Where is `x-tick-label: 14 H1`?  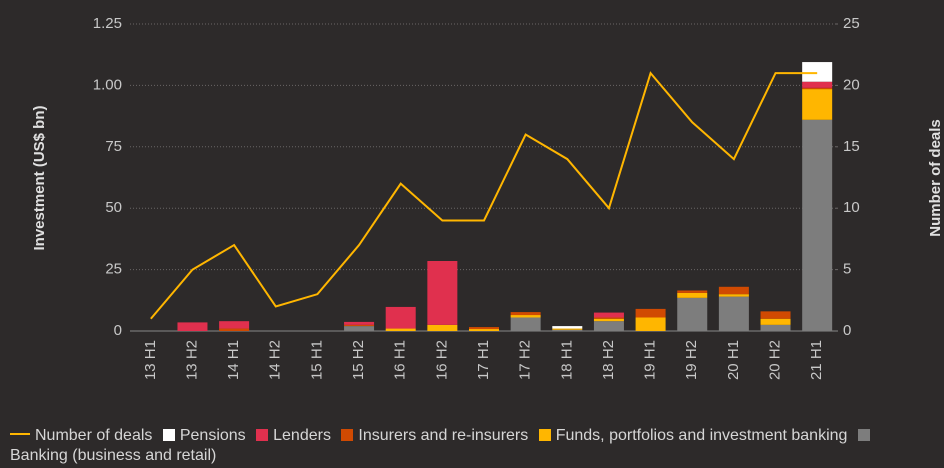
x-tick-label: 14 H1 is located at coordinates (233, 360).